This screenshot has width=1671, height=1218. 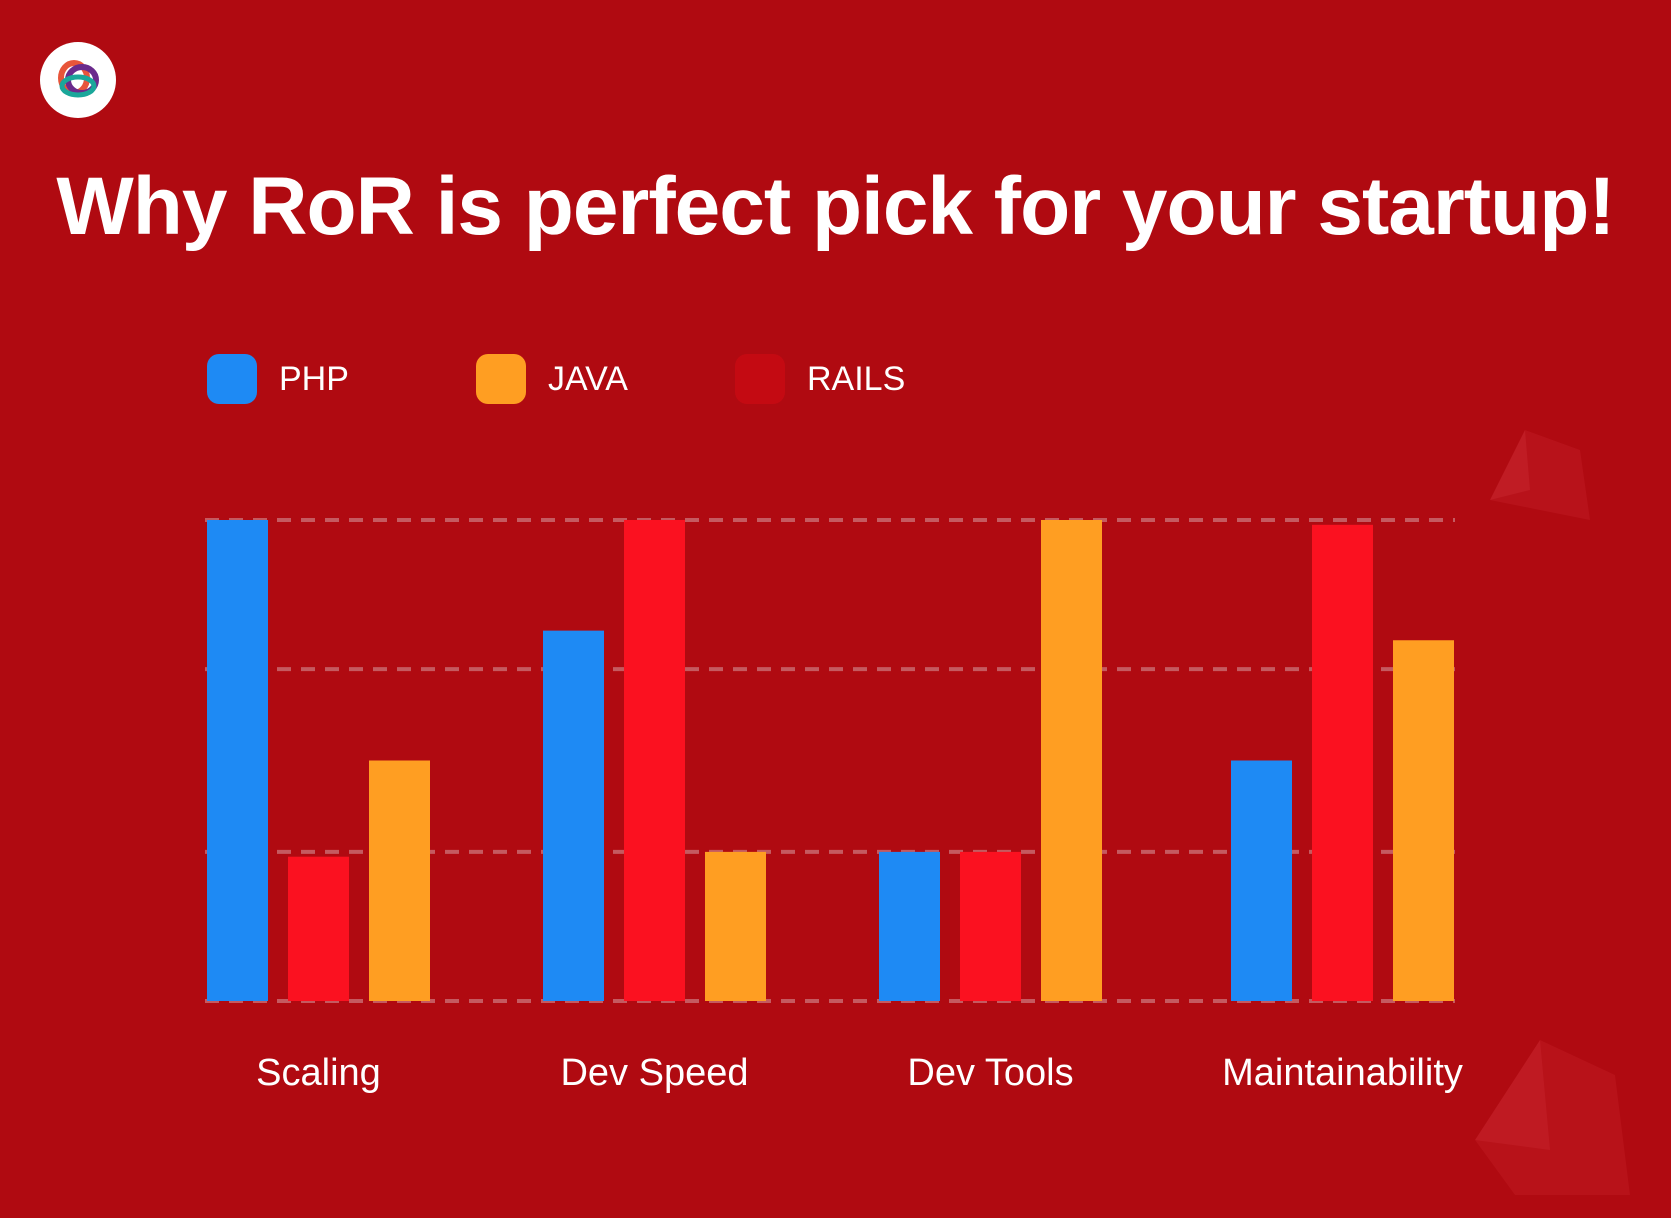 I want to click on brand-logo-icon, so click(x=78, y=80).